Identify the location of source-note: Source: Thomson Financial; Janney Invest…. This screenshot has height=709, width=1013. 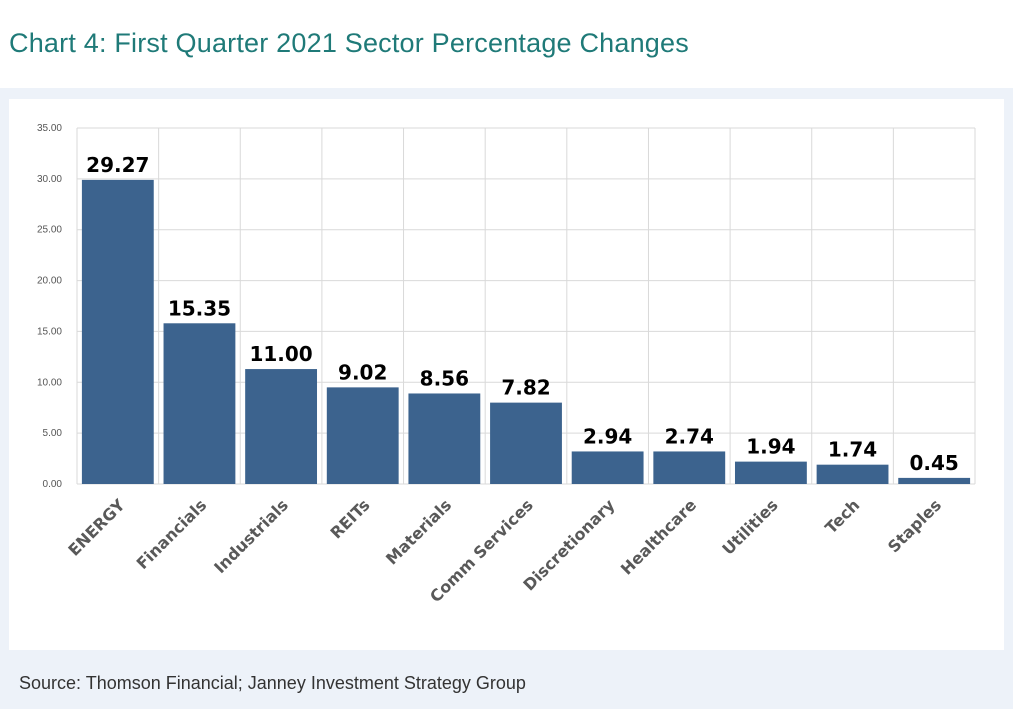
(272, 683).